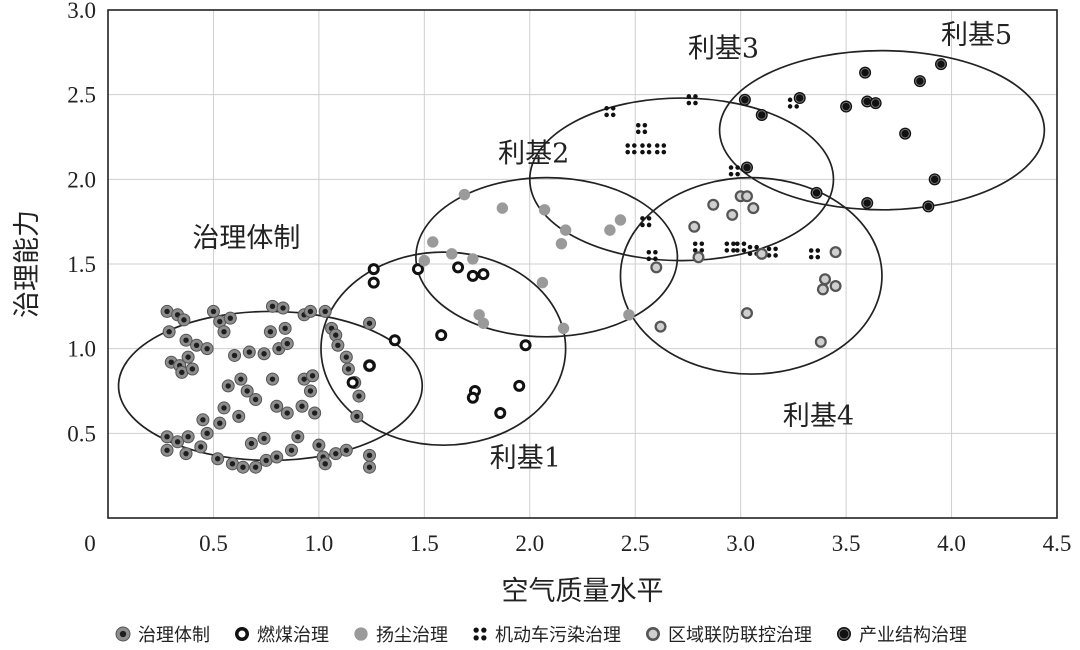 The image size is (1080, 650). Describe the element at coordinates (81, 95) in the screenshot. I see `y-tick-label: 2.5` at that location.